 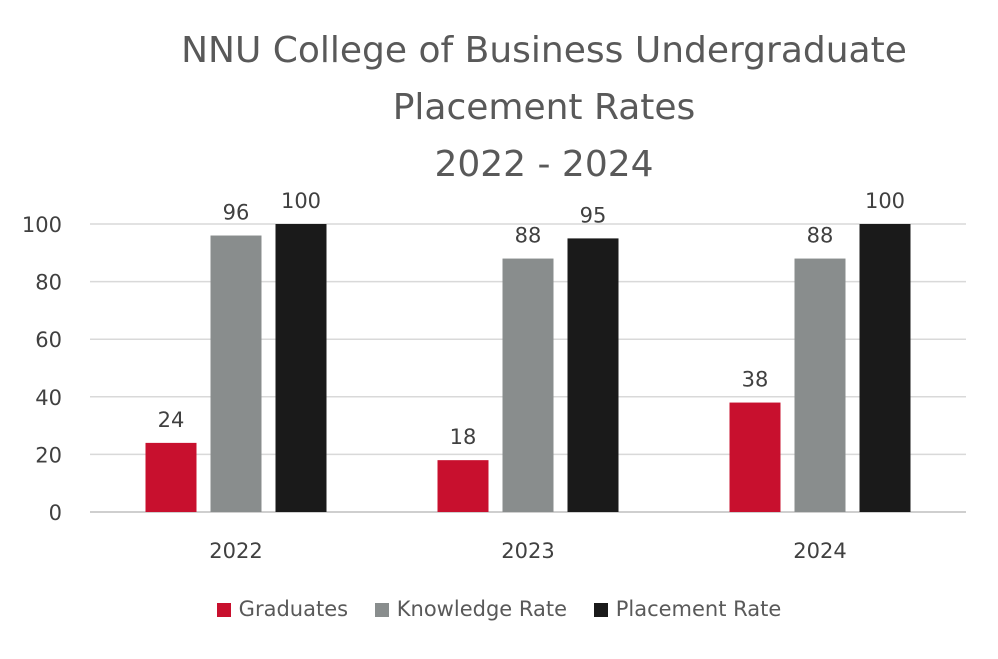 I want to click on x-tick-label: 2023, so click(x=527, y=551).